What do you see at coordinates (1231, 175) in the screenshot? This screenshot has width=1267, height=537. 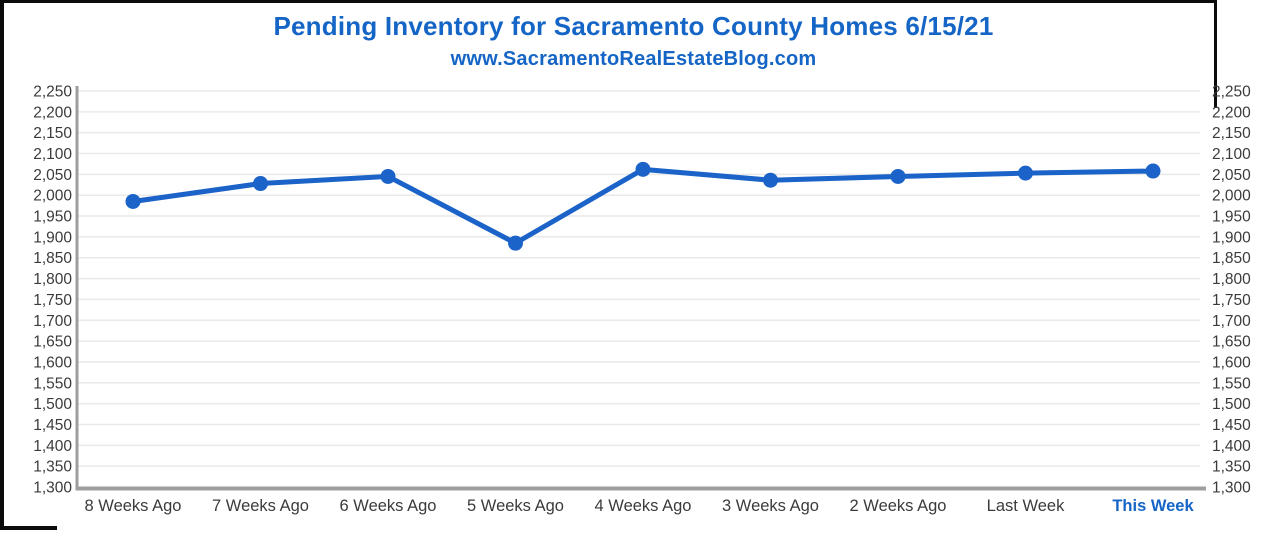 I see `y-axis-tick-label-right: 2,050` at bounding box center [1231, 175].